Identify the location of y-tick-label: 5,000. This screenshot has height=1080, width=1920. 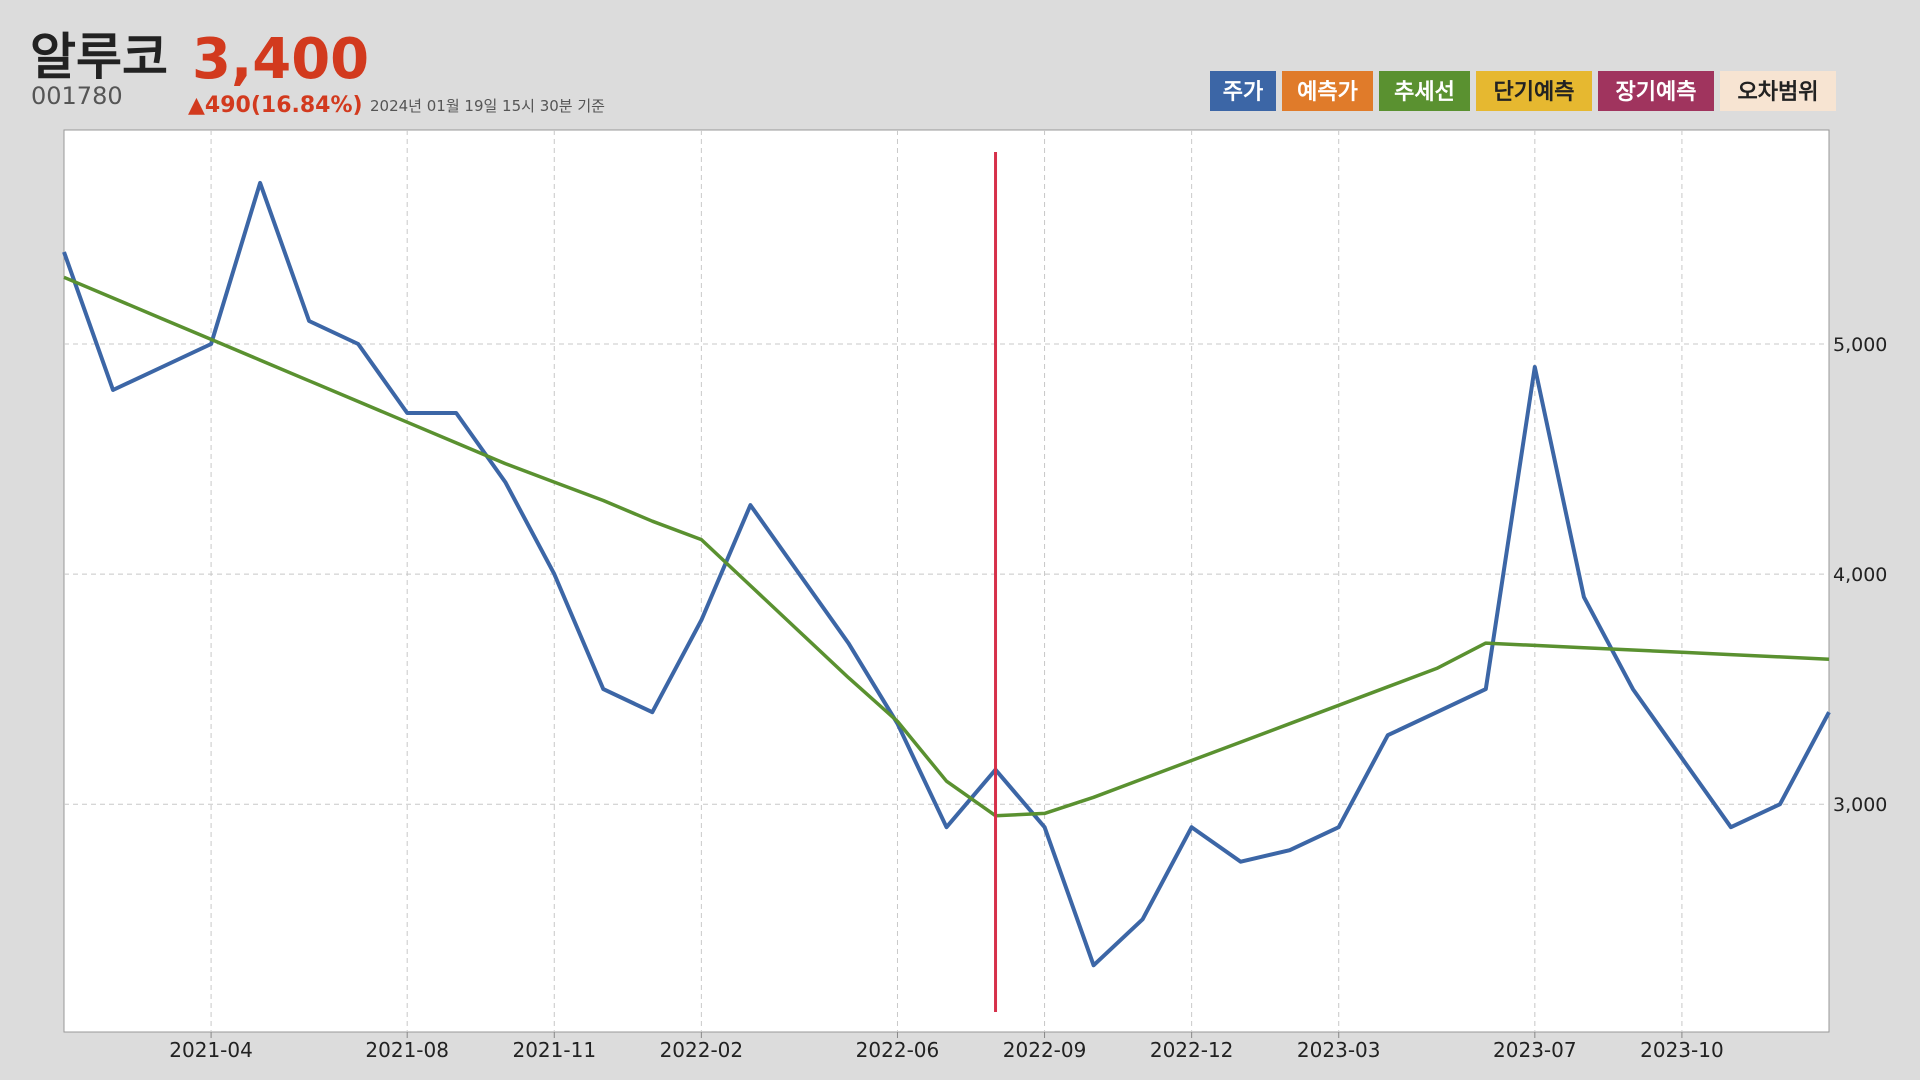
(1860, 345).